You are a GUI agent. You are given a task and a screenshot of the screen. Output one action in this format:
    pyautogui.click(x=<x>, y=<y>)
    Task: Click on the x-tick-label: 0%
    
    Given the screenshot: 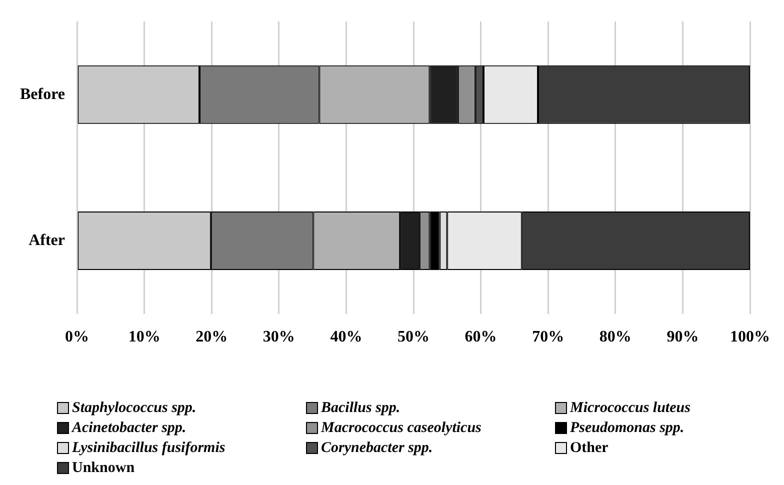 What is the action you would take?
    pyautogui.click(x=77, y=337)
    